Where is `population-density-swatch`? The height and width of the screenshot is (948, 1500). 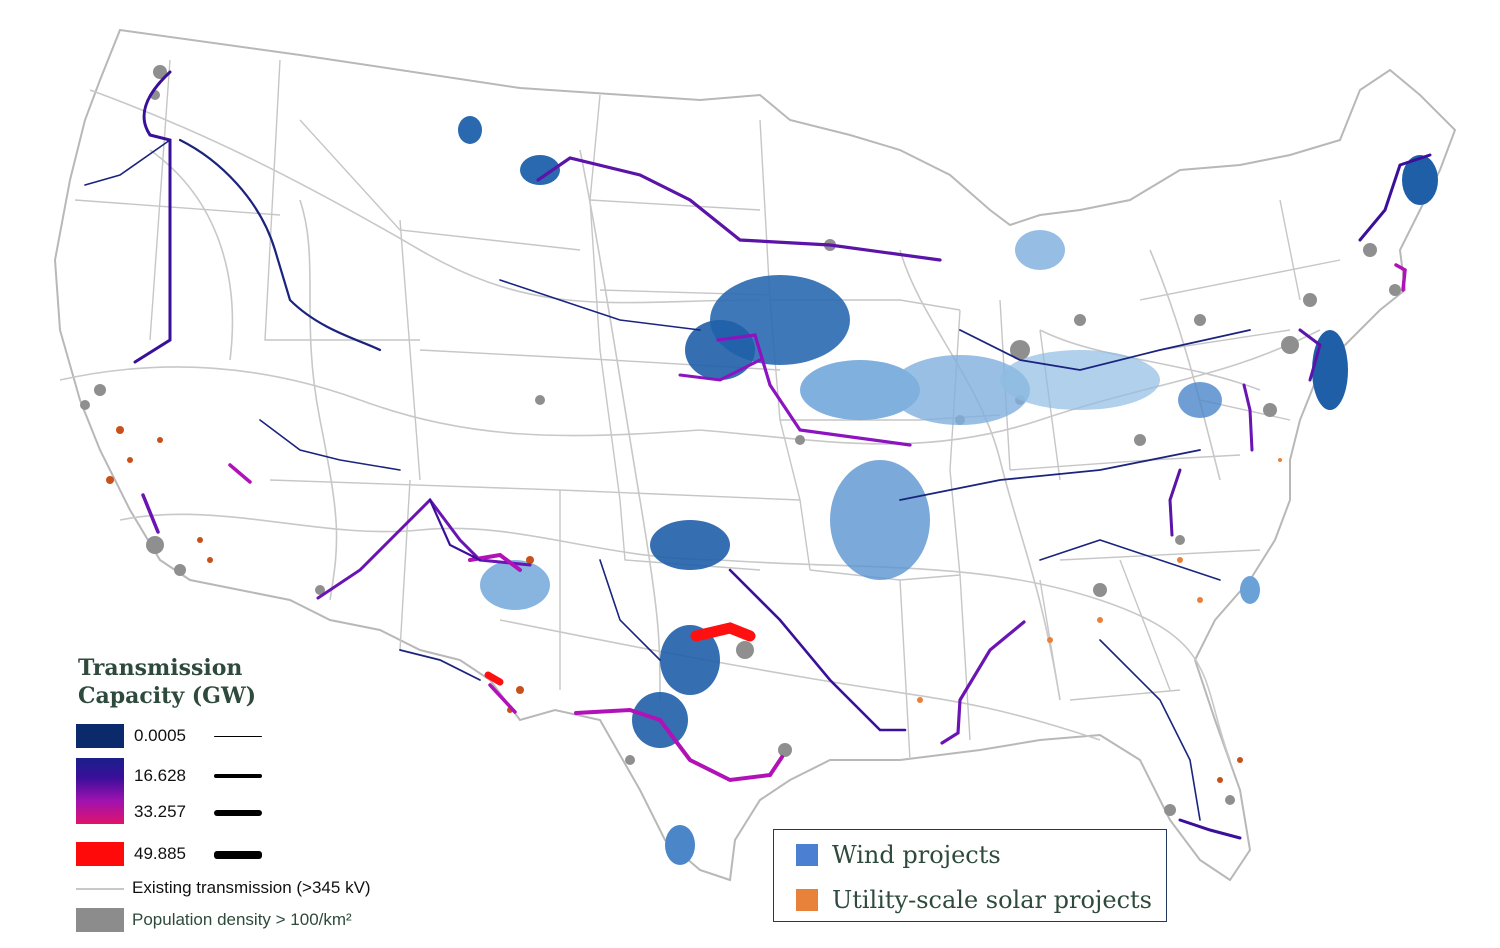 population-density-swatch is located at coordinates (100, 920).